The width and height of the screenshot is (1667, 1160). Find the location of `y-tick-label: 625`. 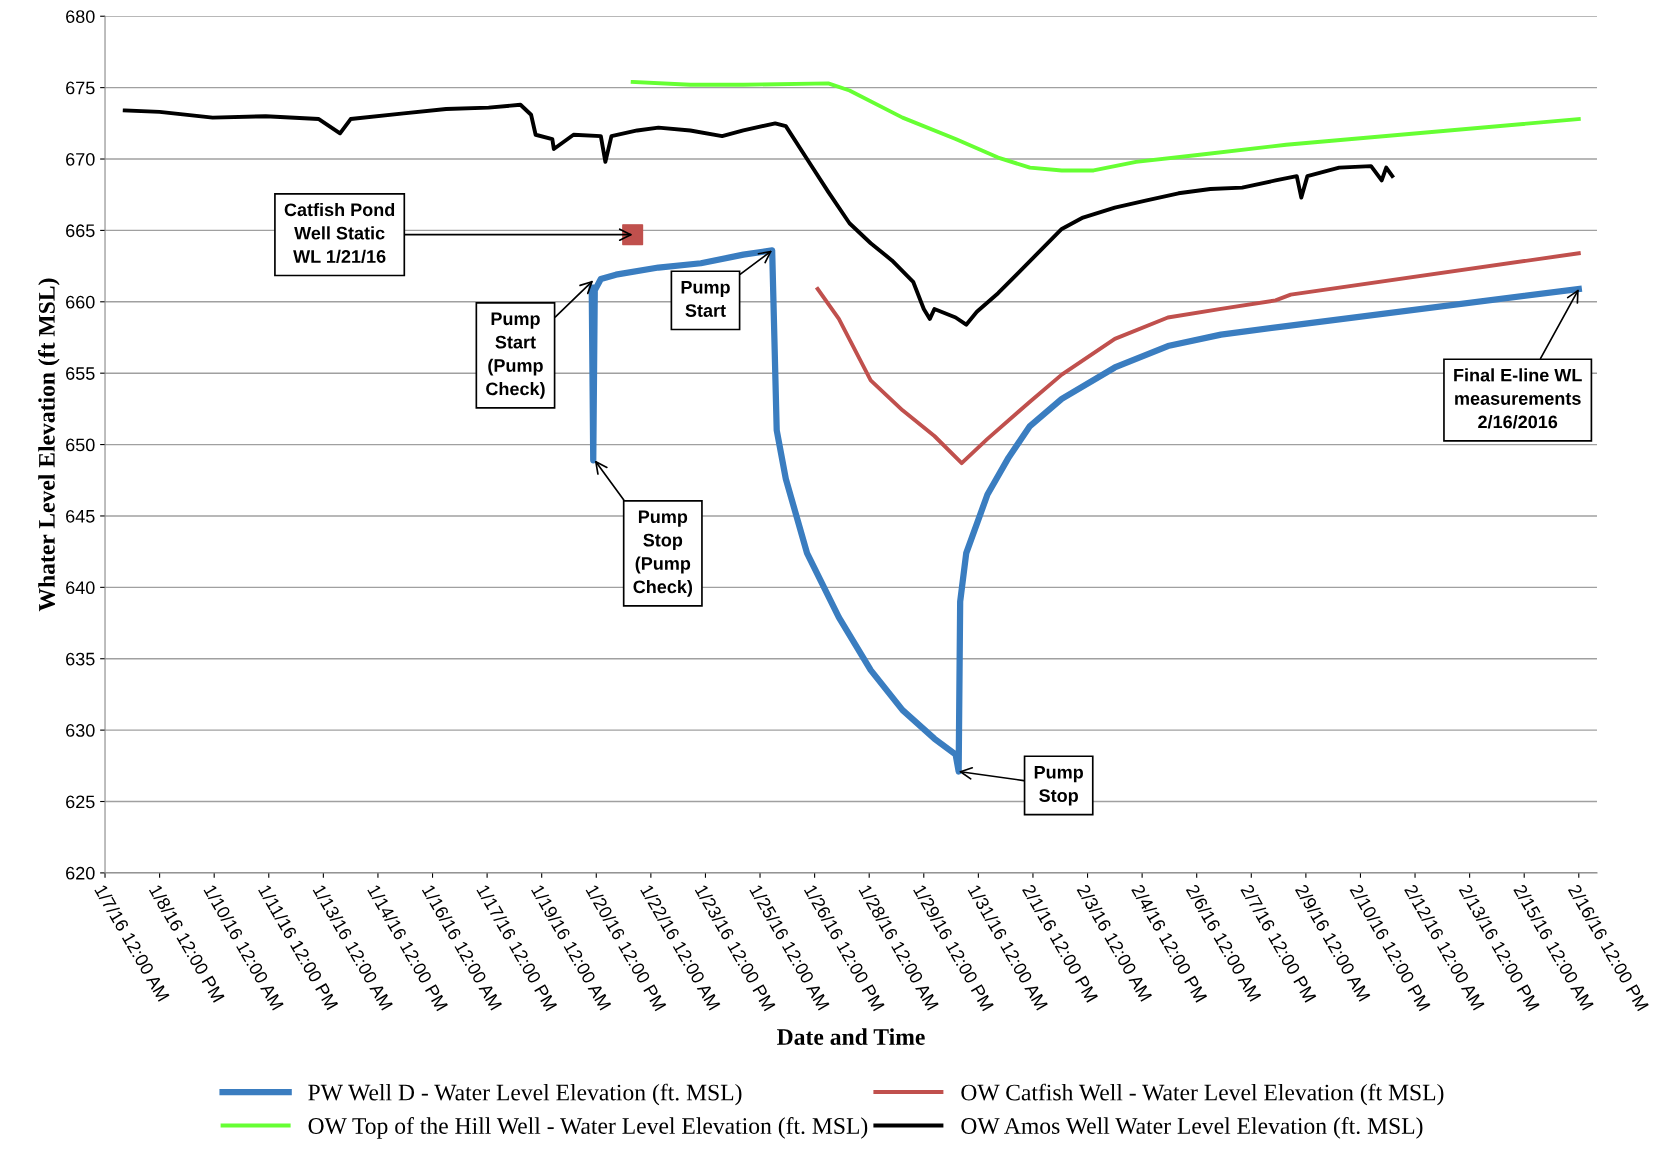

y-tick-label: 625 is located at coordinates (80, 802).